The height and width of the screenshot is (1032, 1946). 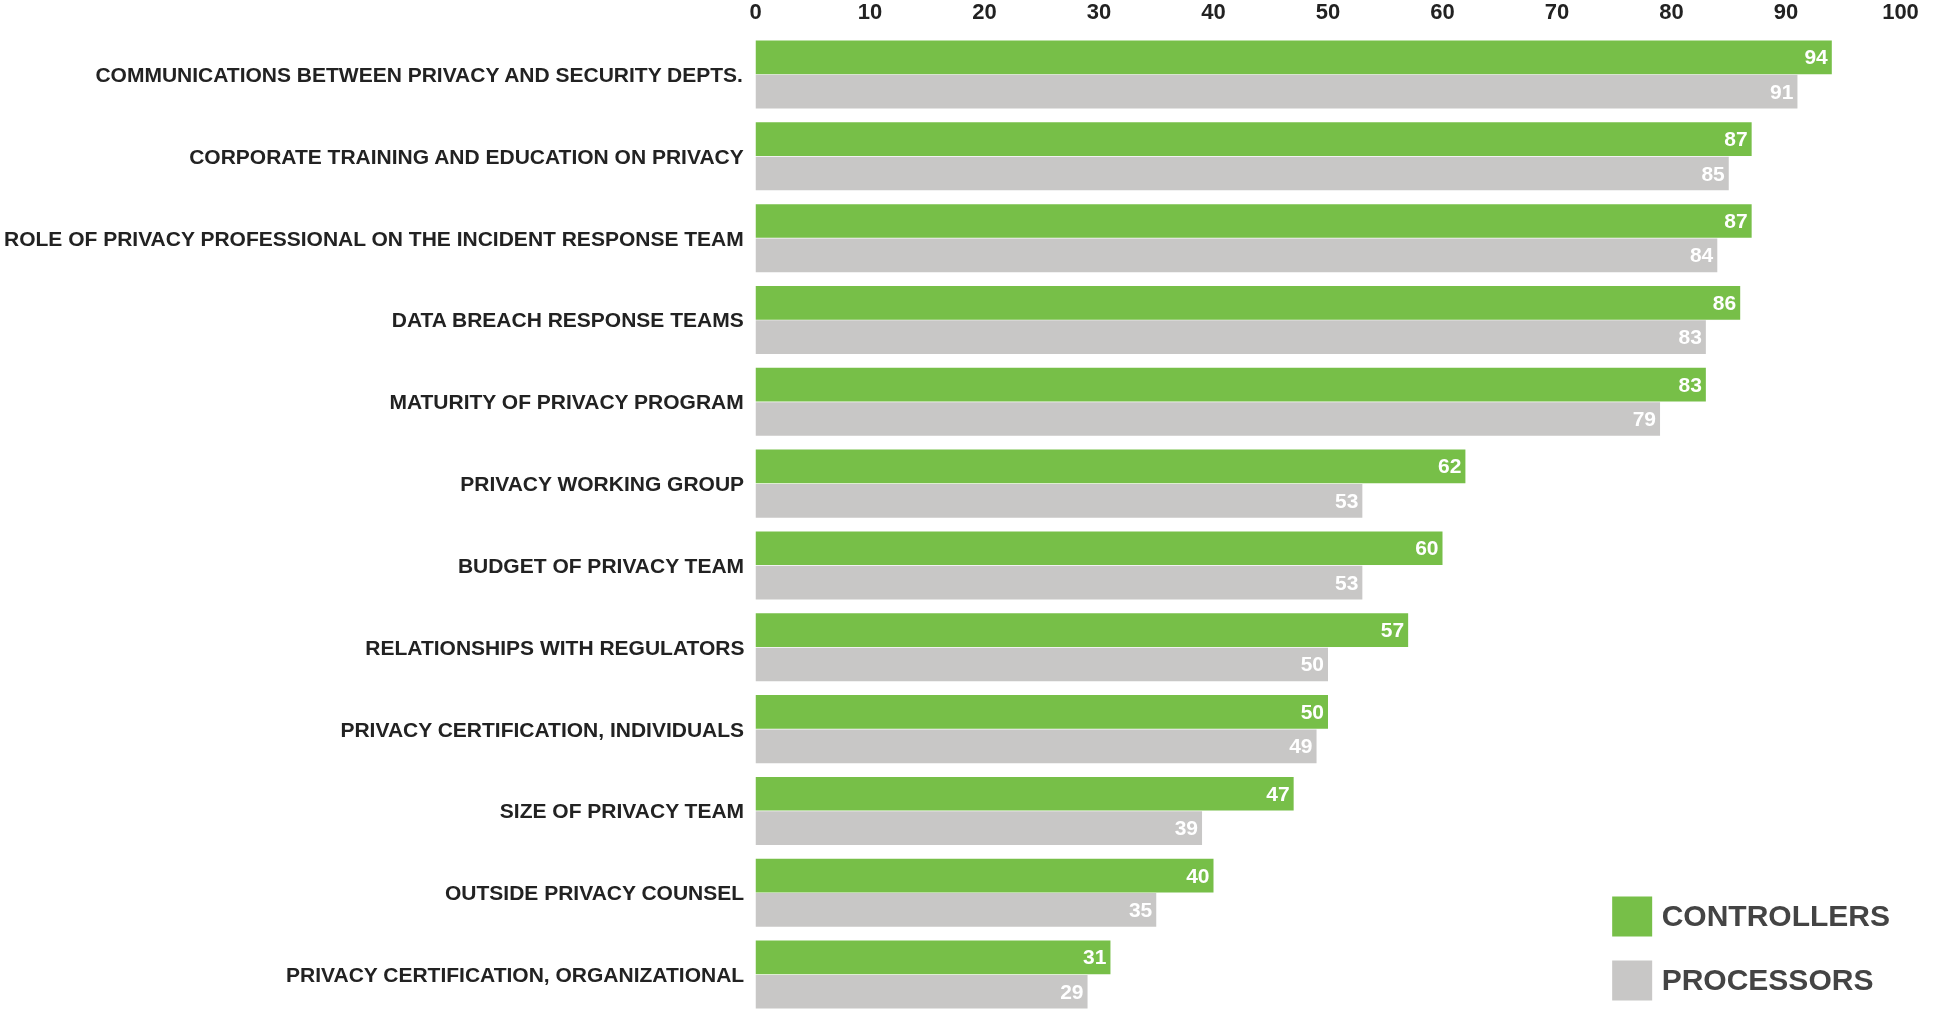 I want to click on x-tick-label: 10, so click(x=870, y=12).